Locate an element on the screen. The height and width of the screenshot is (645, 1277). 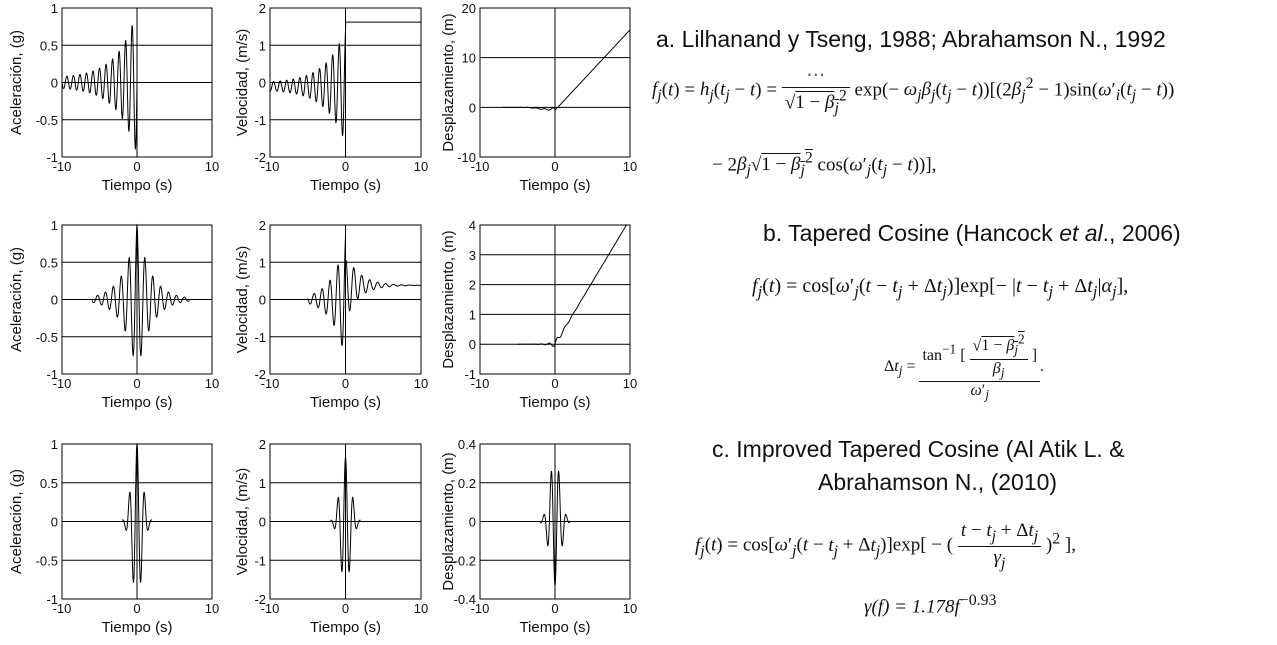
c-vel-series-line is located at coordinates (345, 514).